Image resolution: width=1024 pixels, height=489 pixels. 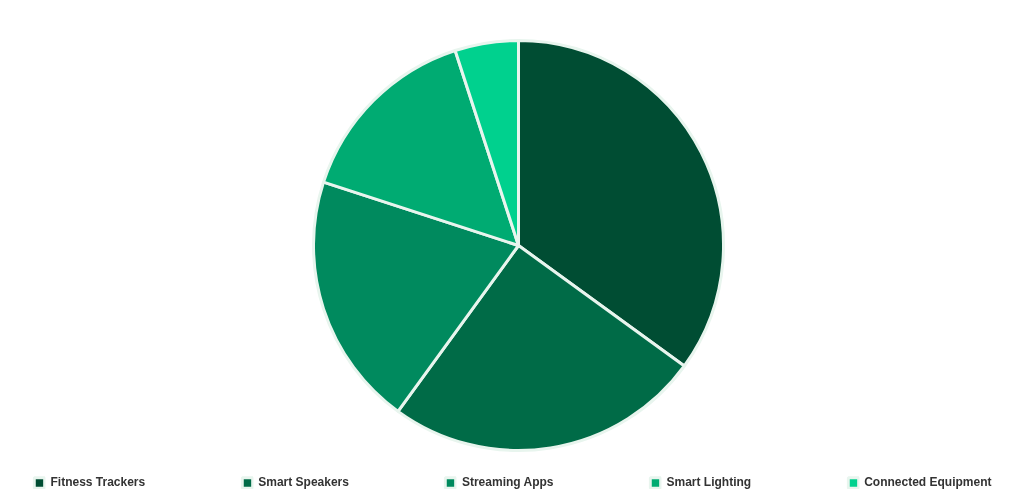 I want to click on legend-label: Smart Lighting, so click(x=709, y=482).